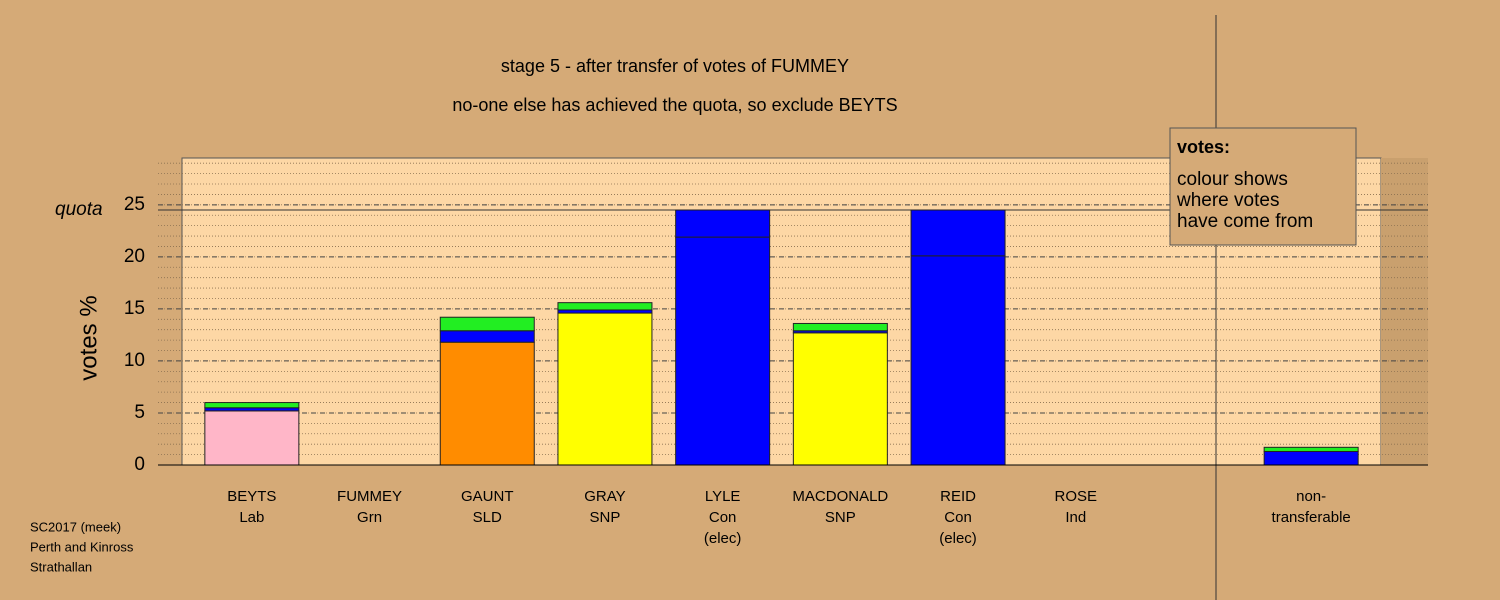 The image size is (1500, 600). I want to click on legend-title: votes:, so click(1203, 147).